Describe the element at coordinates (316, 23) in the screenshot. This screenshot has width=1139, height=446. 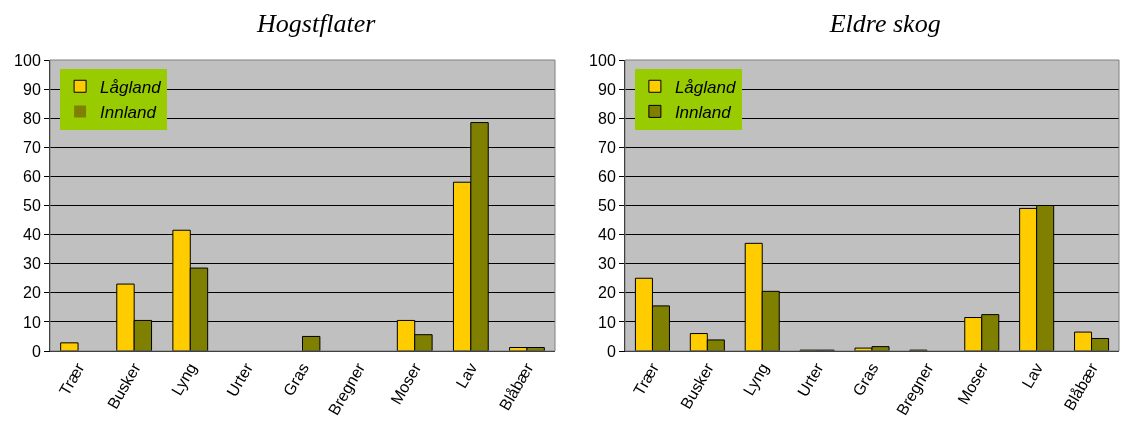
I see `chart-title: Hogstflater` at that location.